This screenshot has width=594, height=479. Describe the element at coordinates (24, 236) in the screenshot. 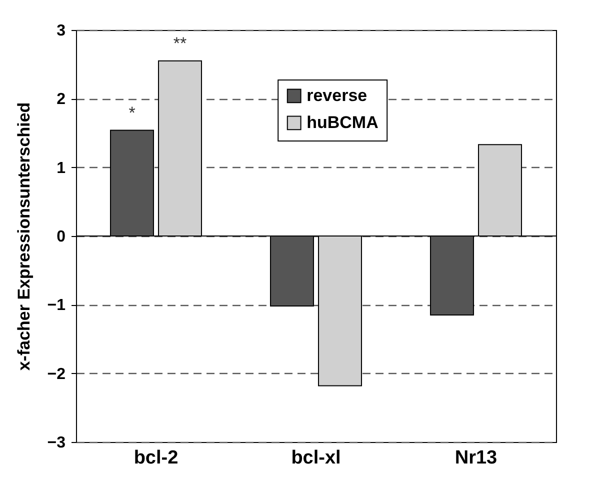

I see `y-axis-title: x-facher Expressionsunterschied` at that location.